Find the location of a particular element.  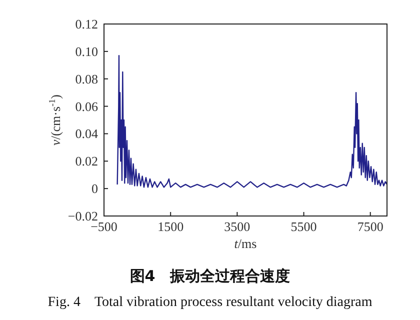

x-tick-label: 1500 is located at coordinates (171, 226).